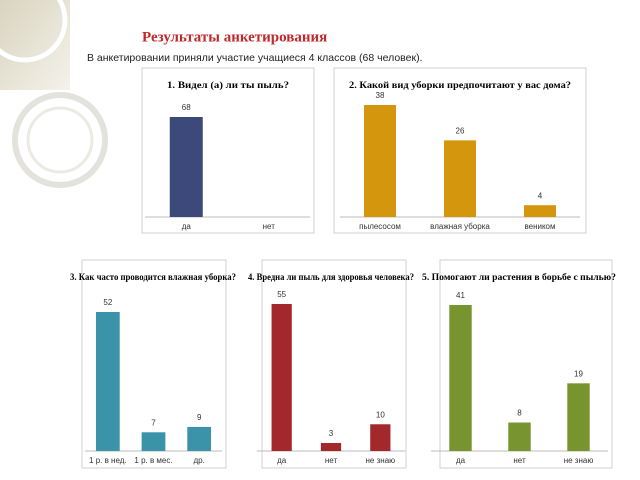 This screenshot has width=640, height=480. What do you see at coordinates (108, 460) in the screenshot?
I see `x-tick-label: 1 р. в нед.` at bounding box center [108, 460].